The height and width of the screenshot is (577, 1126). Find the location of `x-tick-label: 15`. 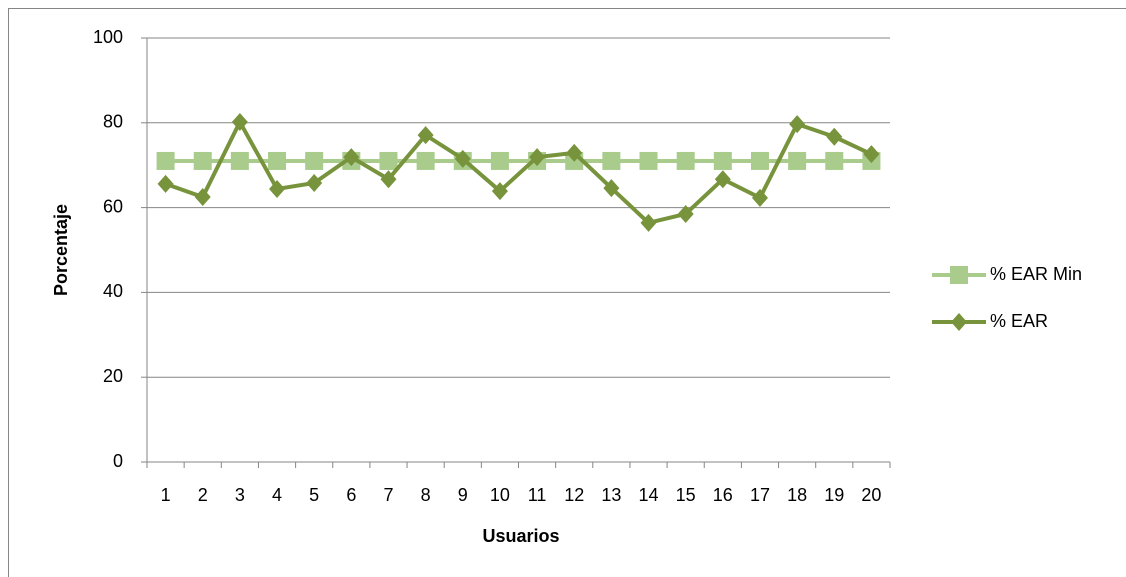

x-tick-label: 15 is located at coordinates (686, 495).